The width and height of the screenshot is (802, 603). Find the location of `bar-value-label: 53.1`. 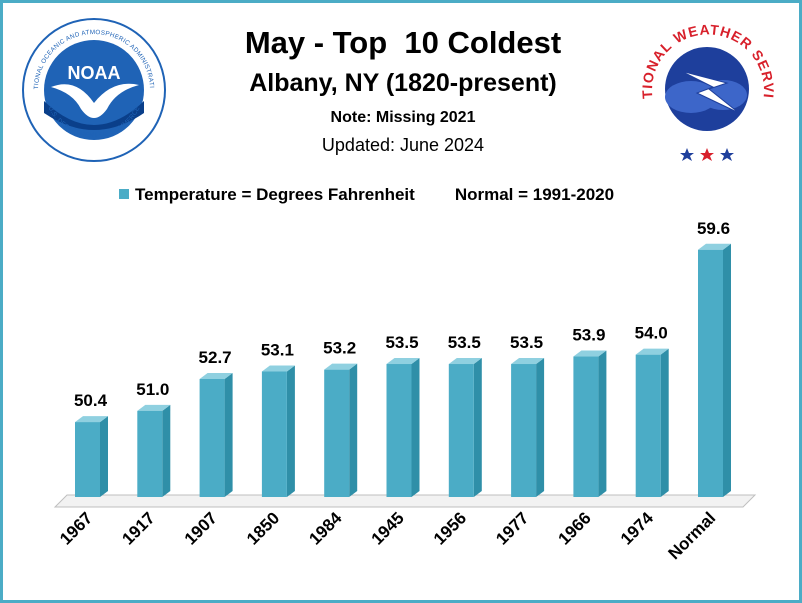

bar-value-label: 53.1 is located at coordinates (277, 350).